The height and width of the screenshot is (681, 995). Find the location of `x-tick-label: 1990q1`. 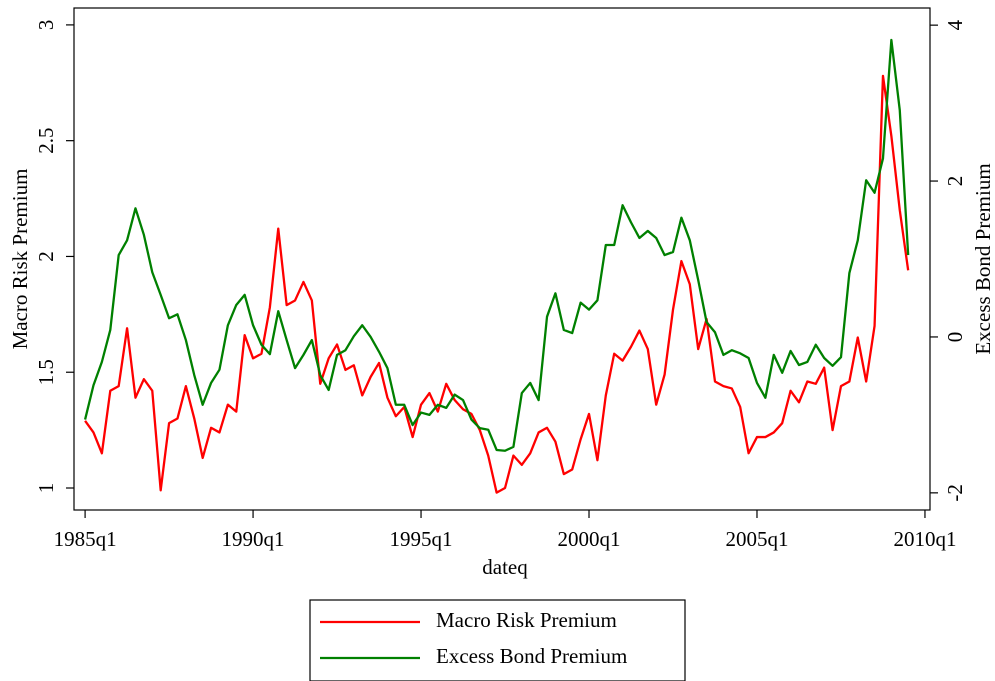

x-tick-label: 1990q1 is located at coordinates (253, 539).